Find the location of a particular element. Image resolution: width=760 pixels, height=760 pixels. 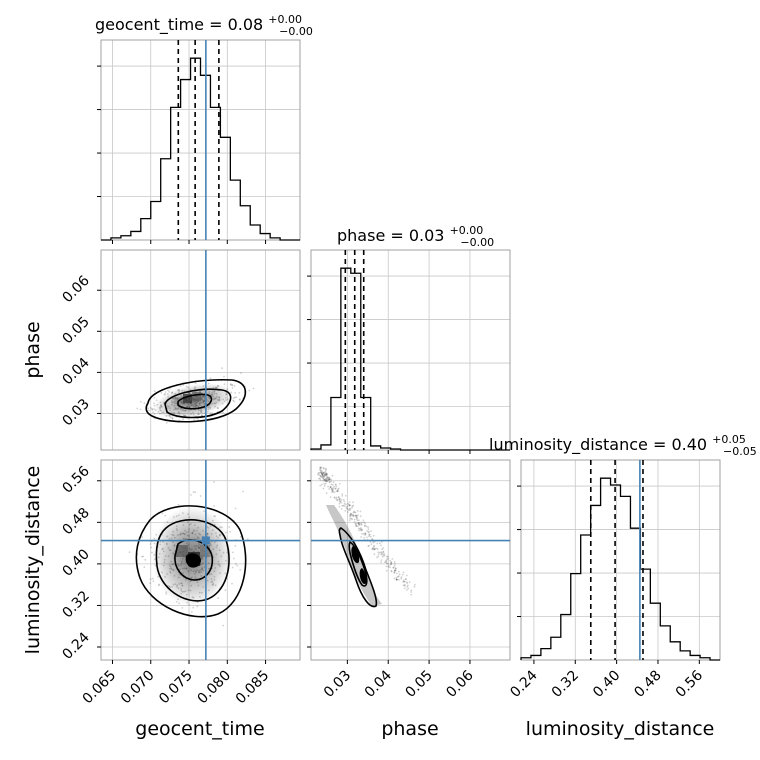

y-tick-label: 0.05 is located at coordinates (75, 330).